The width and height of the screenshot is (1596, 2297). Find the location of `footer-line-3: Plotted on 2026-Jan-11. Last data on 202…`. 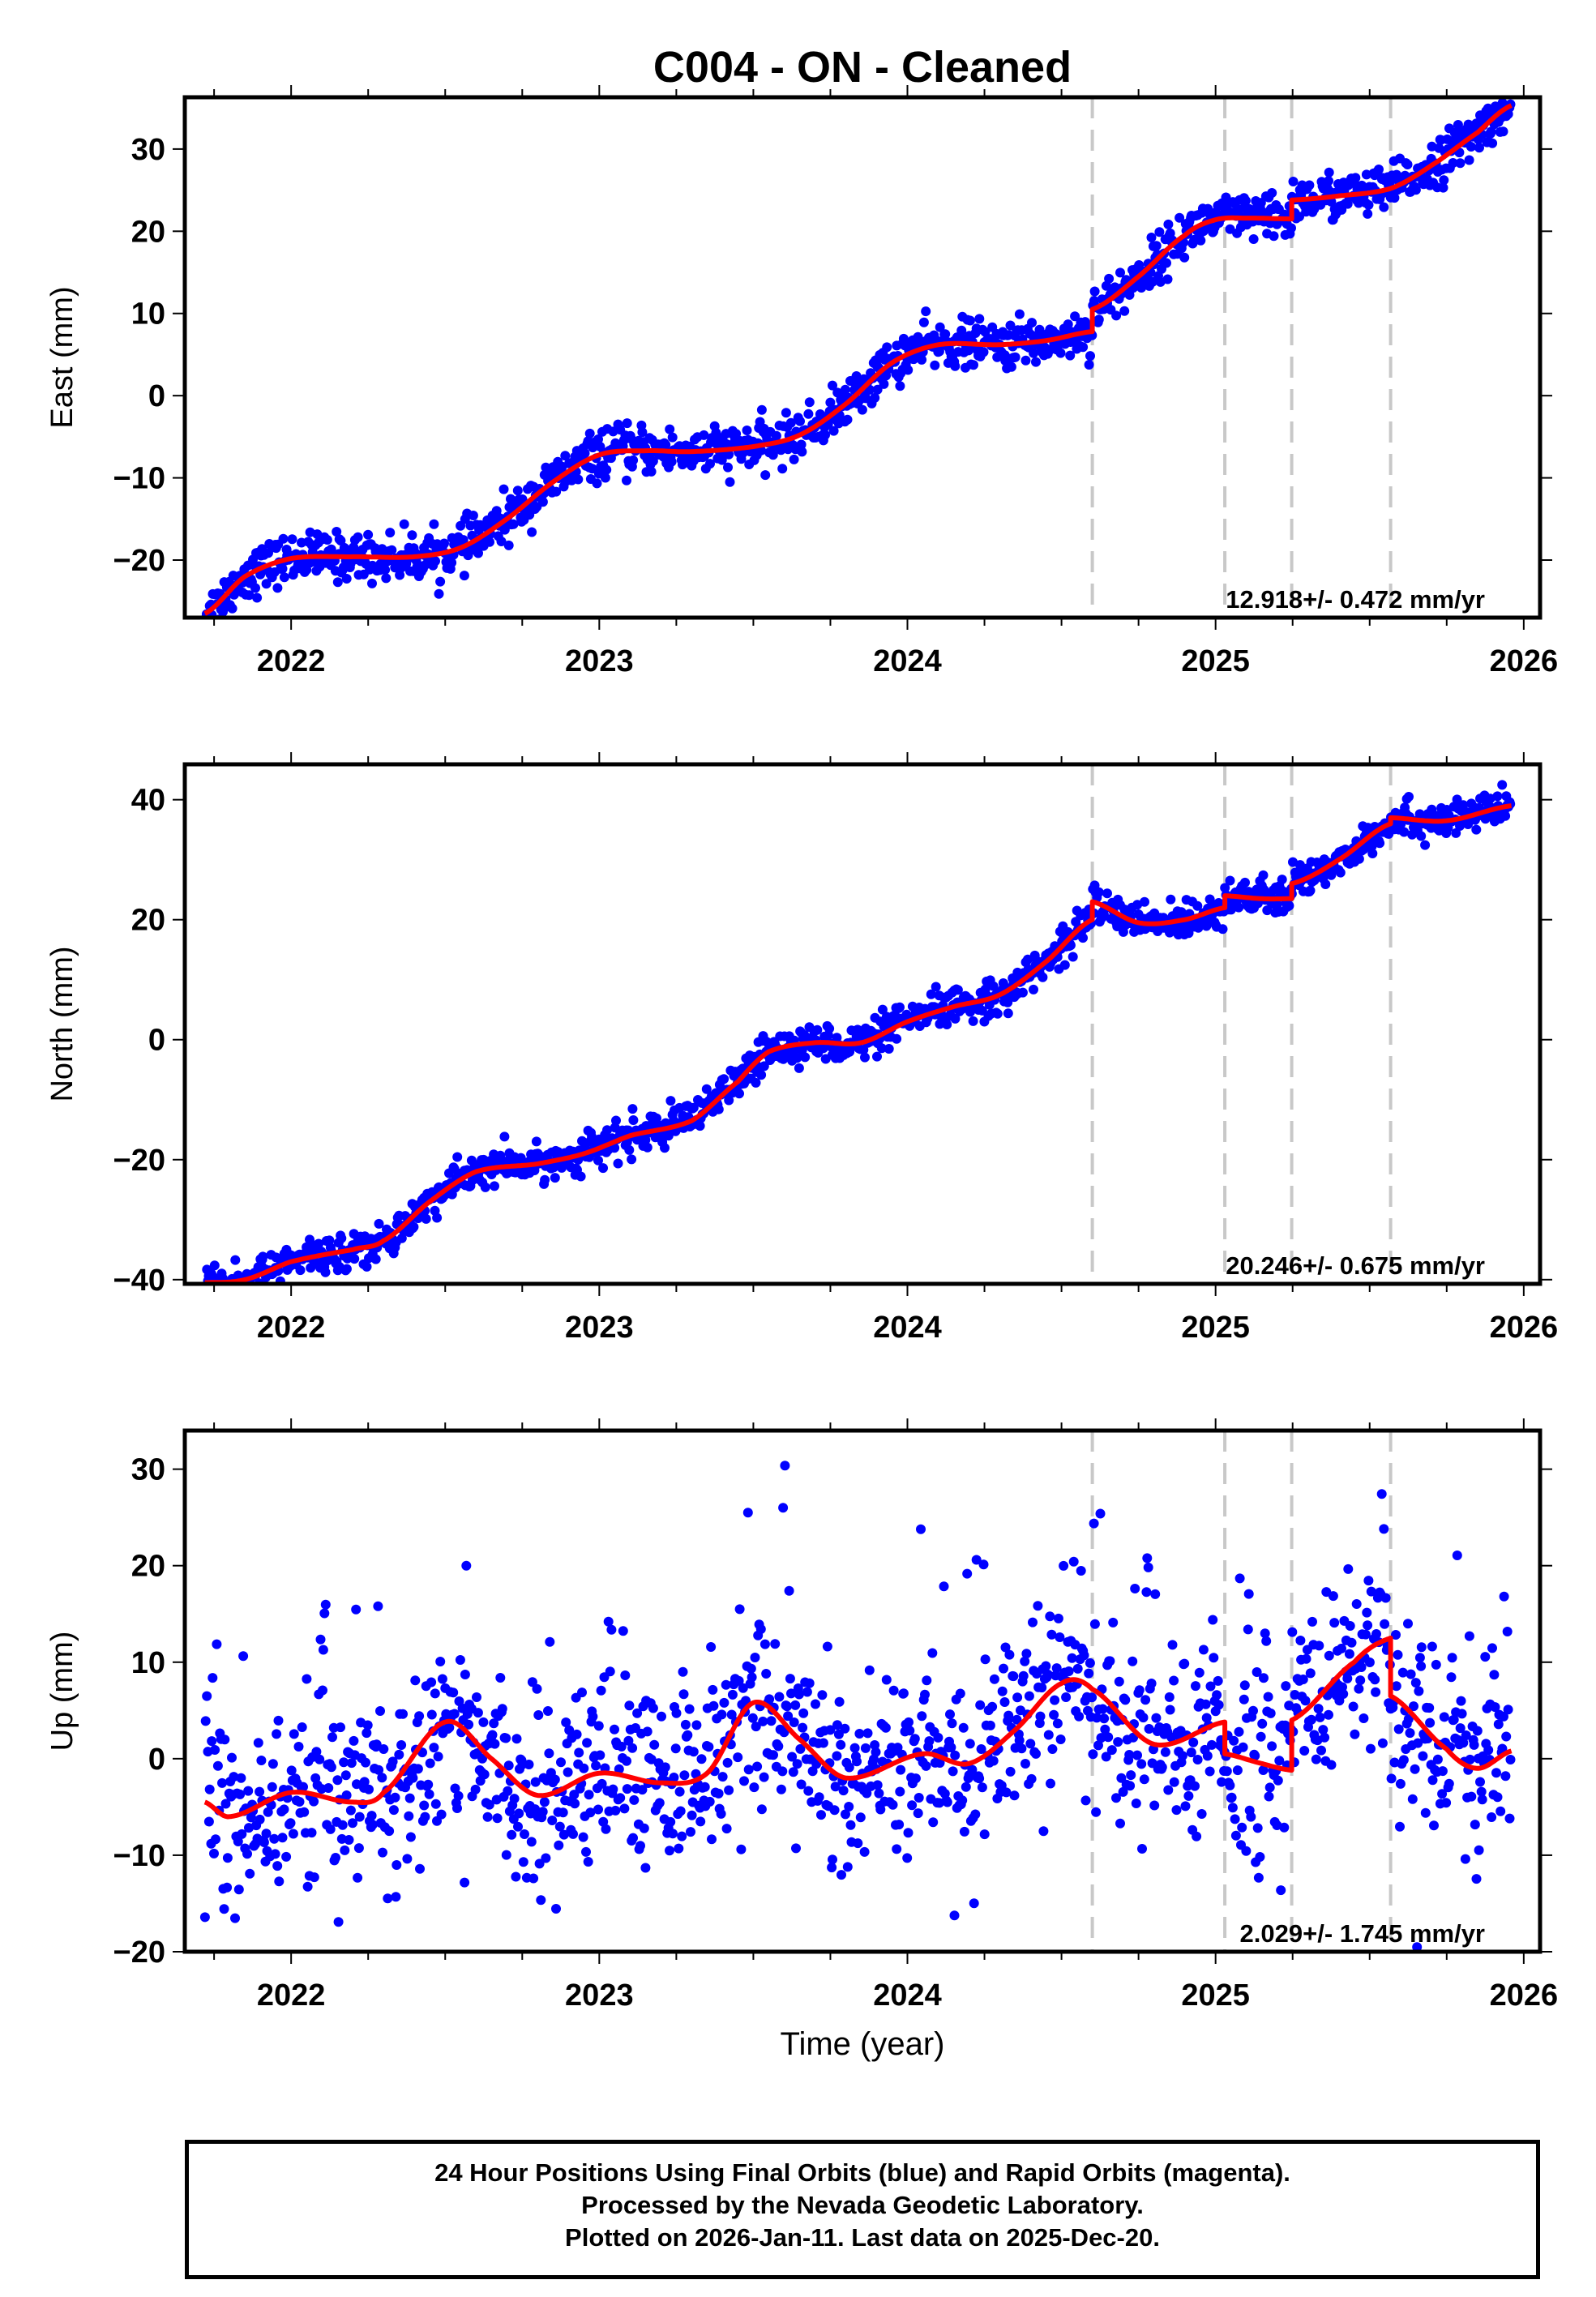

footer-line-3: Plotted on 2026-Jan-11. Last data on 202… is located at coordinates (862, 2237).